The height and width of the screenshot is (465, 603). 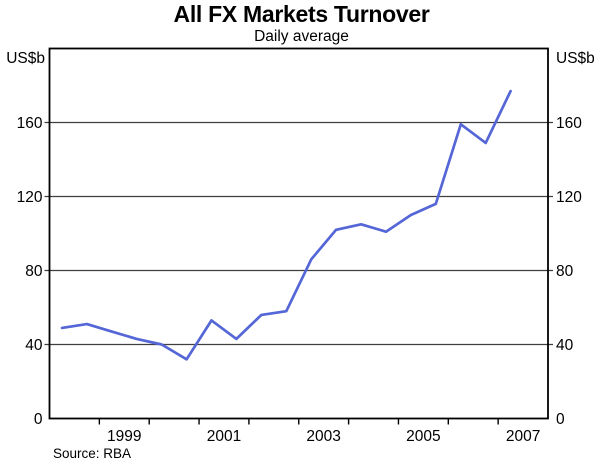 I want to click on chart-subtitle: Daily average, so click(x=301, y=36).